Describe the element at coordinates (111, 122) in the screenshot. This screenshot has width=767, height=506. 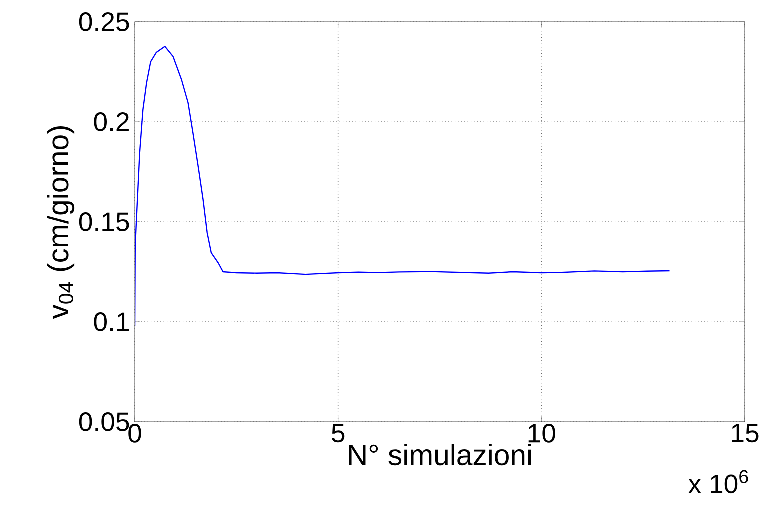
I see `y-tick-label: 0.2` at that location.